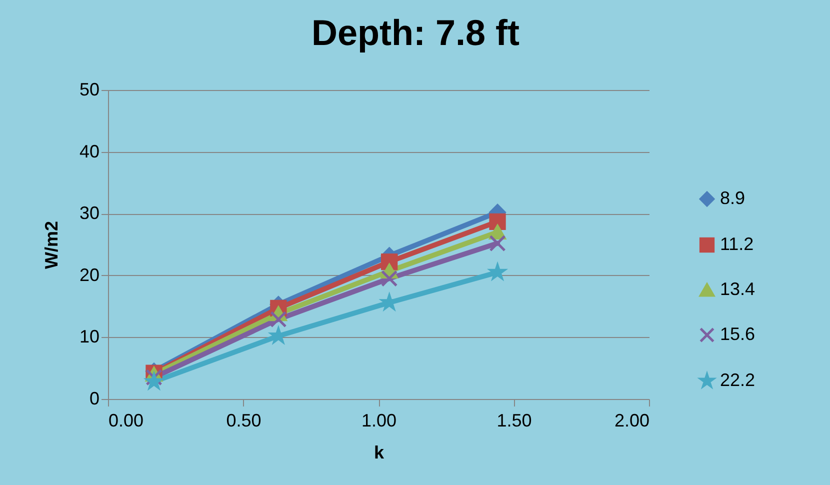 This screenshot has height=485, width=830. What do you see at coordinates (733, 198) in the screenshot?
I see `legend-label: 8.9` at bounding box center [733, 198].